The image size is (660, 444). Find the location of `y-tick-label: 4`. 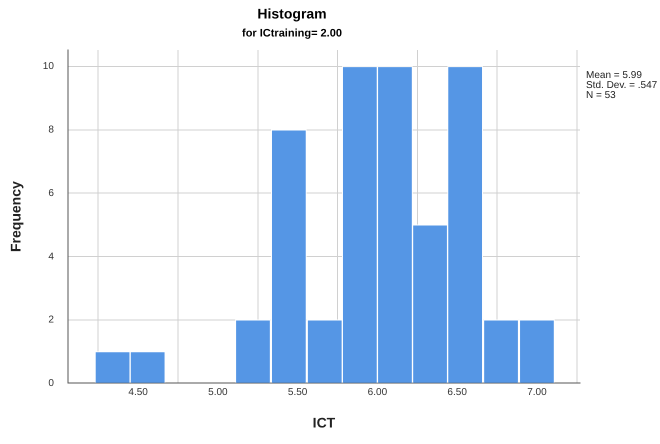

y-tick-label: 4 is located at coordinates (51, 256).